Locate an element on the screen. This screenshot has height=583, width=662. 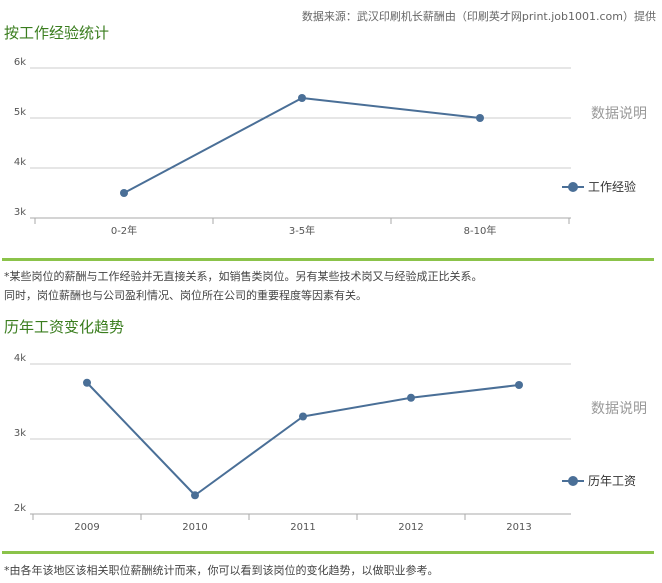
x-tick-label: 2009 is located at coordinates (86, 527).